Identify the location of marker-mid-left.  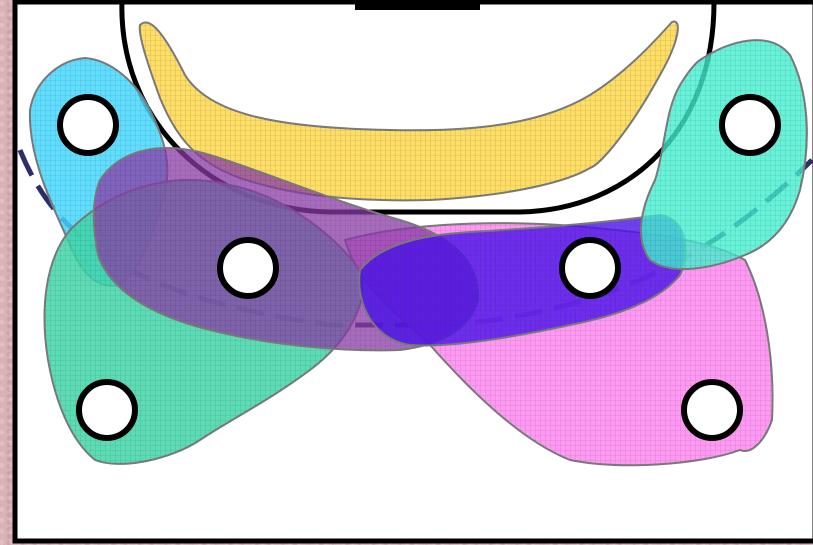
(248, 268).